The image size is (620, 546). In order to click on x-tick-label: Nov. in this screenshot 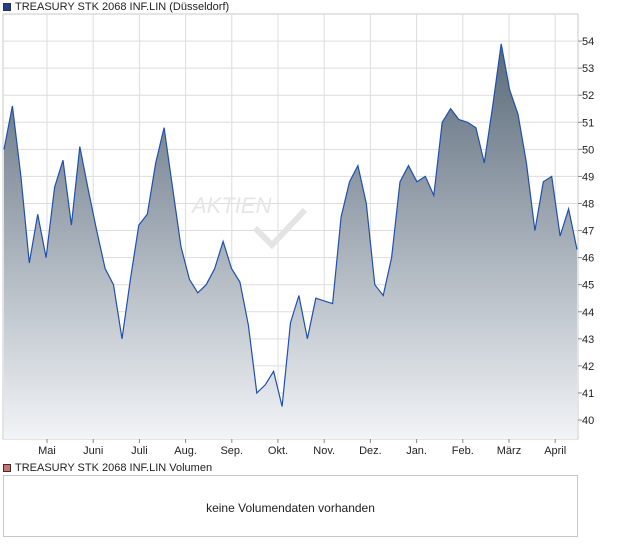, I will do `click(324, 451)`.